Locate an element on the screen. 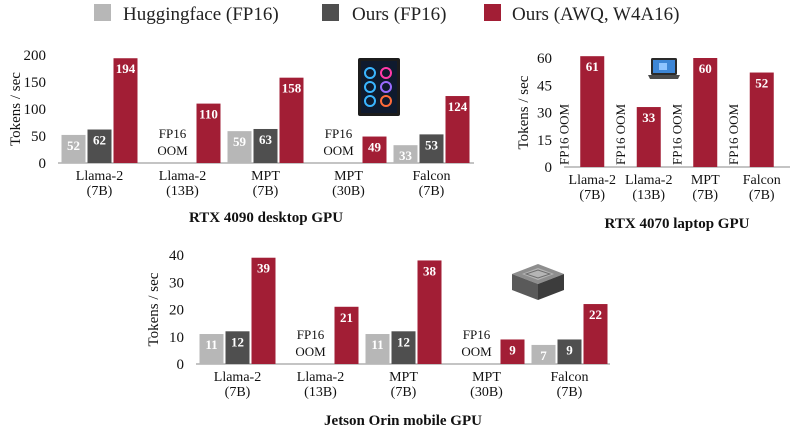 The width and height of the screenshot is (800, 434). jetson-module-icon is located at coordinates (538, 282).